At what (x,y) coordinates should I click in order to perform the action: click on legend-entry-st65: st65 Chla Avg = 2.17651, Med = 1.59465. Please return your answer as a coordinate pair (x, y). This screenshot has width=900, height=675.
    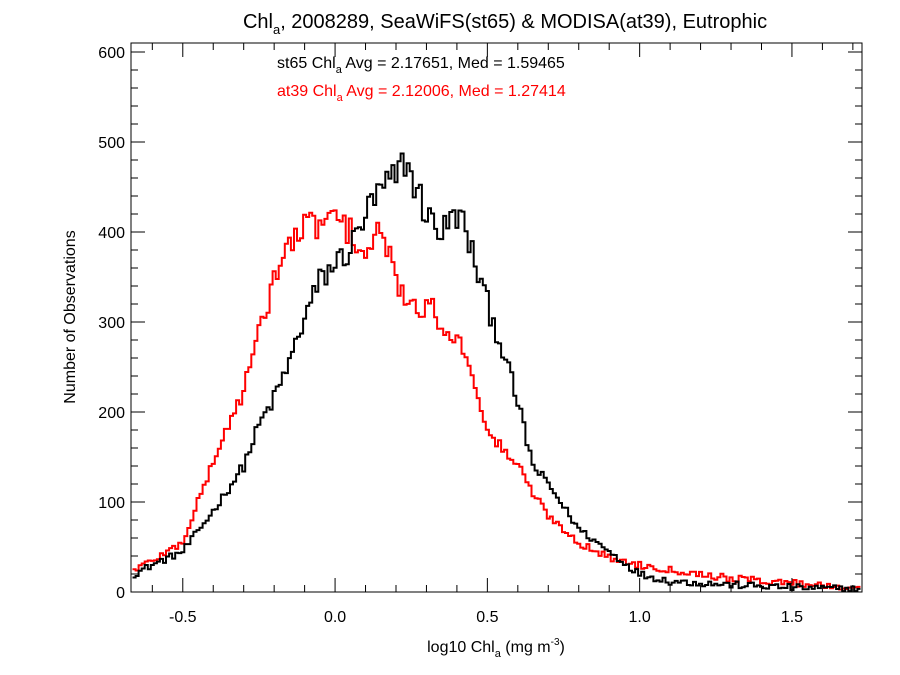
    Looking at the image, I should click on (421, 65).